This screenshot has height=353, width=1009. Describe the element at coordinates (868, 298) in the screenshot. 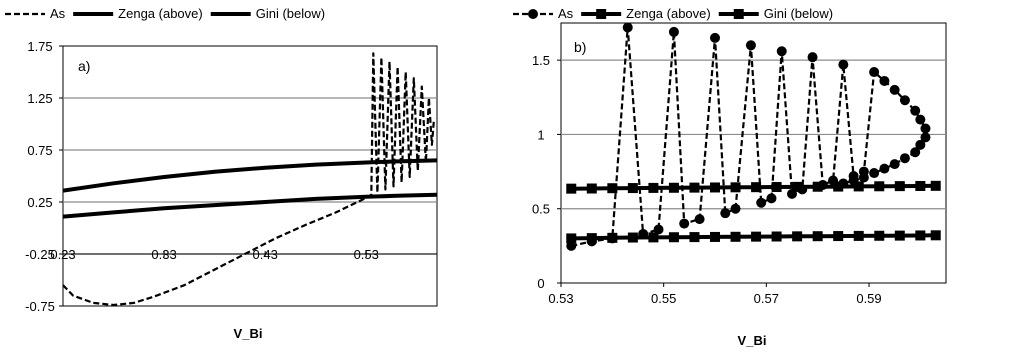

I see `x-tick-label: 0.59` at that location.